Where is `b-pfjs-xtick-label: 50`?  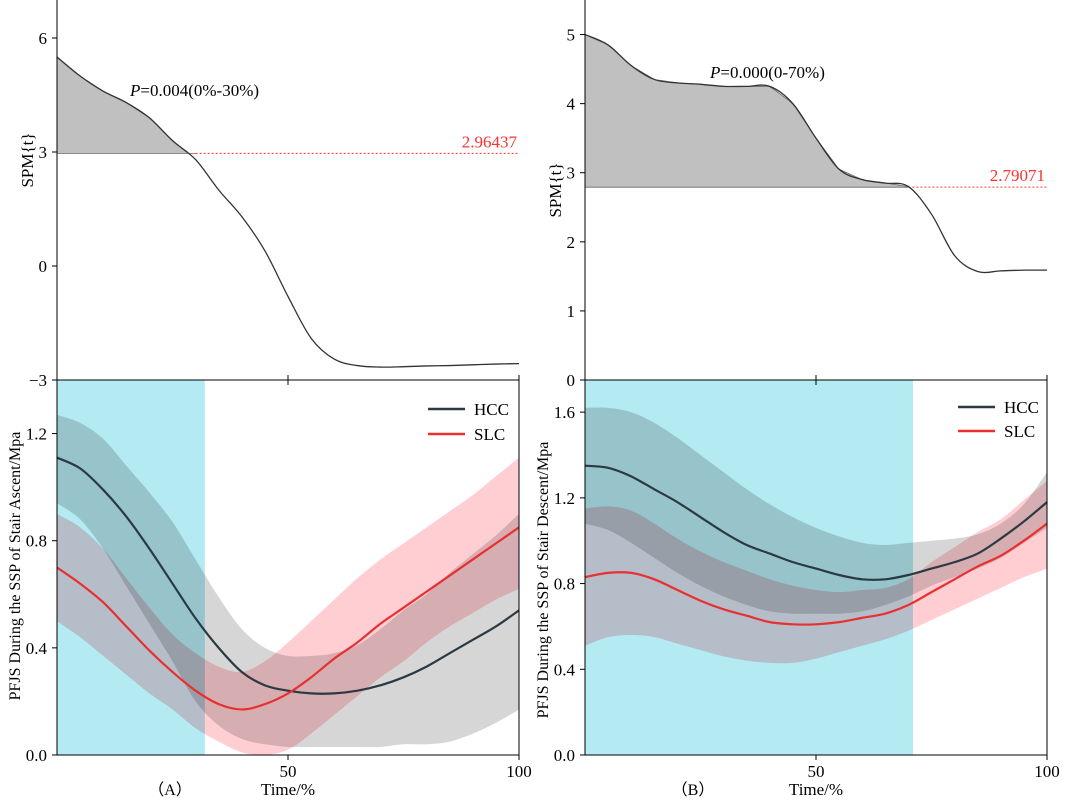
b-pfjs-xtick-label: 50 is located at coordinates (816, 771).